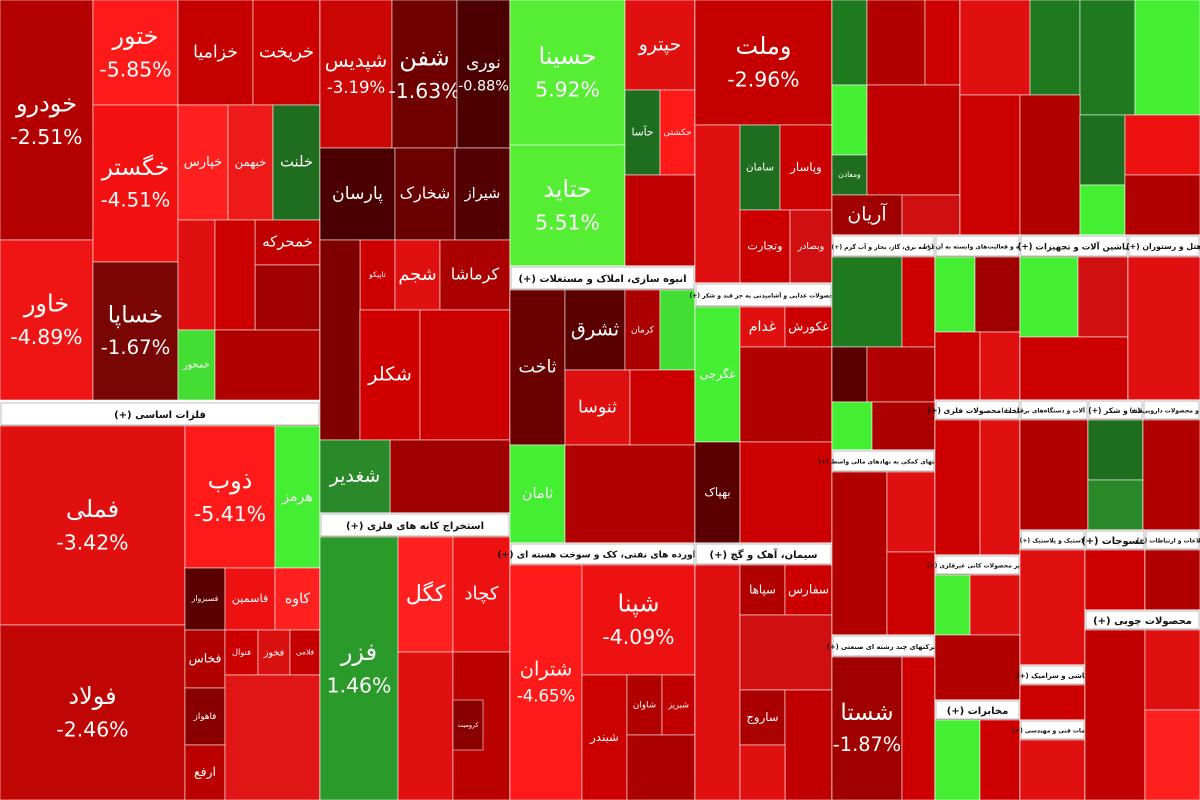 The image size is (1200, 800). I want to click on stock-label: وپاسار, so click(805, 167).